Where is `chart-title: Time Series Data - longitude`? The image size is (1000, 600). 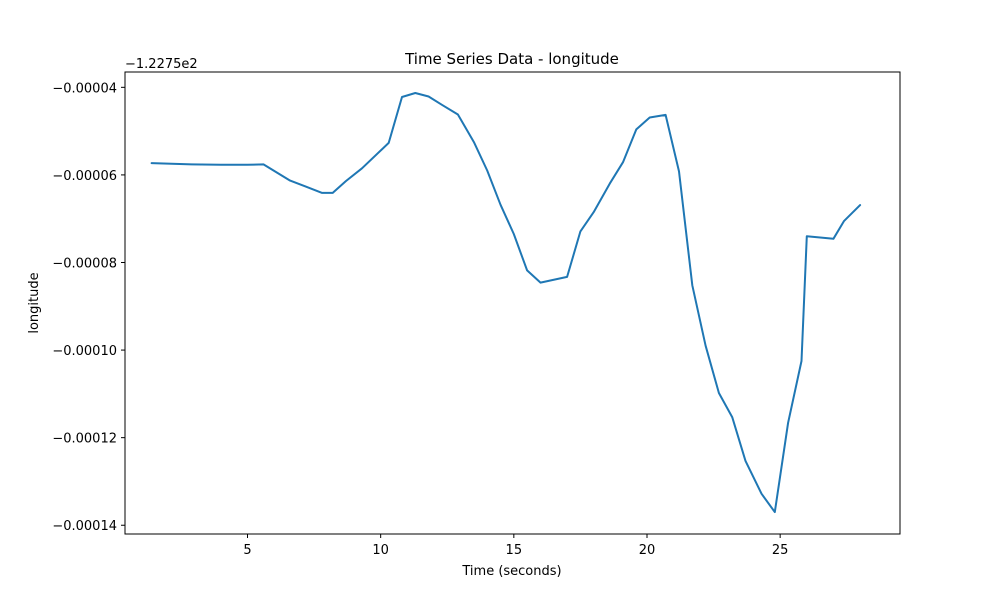 chart-title: Time Series Data - longitude is located at coordinates (511, 59).